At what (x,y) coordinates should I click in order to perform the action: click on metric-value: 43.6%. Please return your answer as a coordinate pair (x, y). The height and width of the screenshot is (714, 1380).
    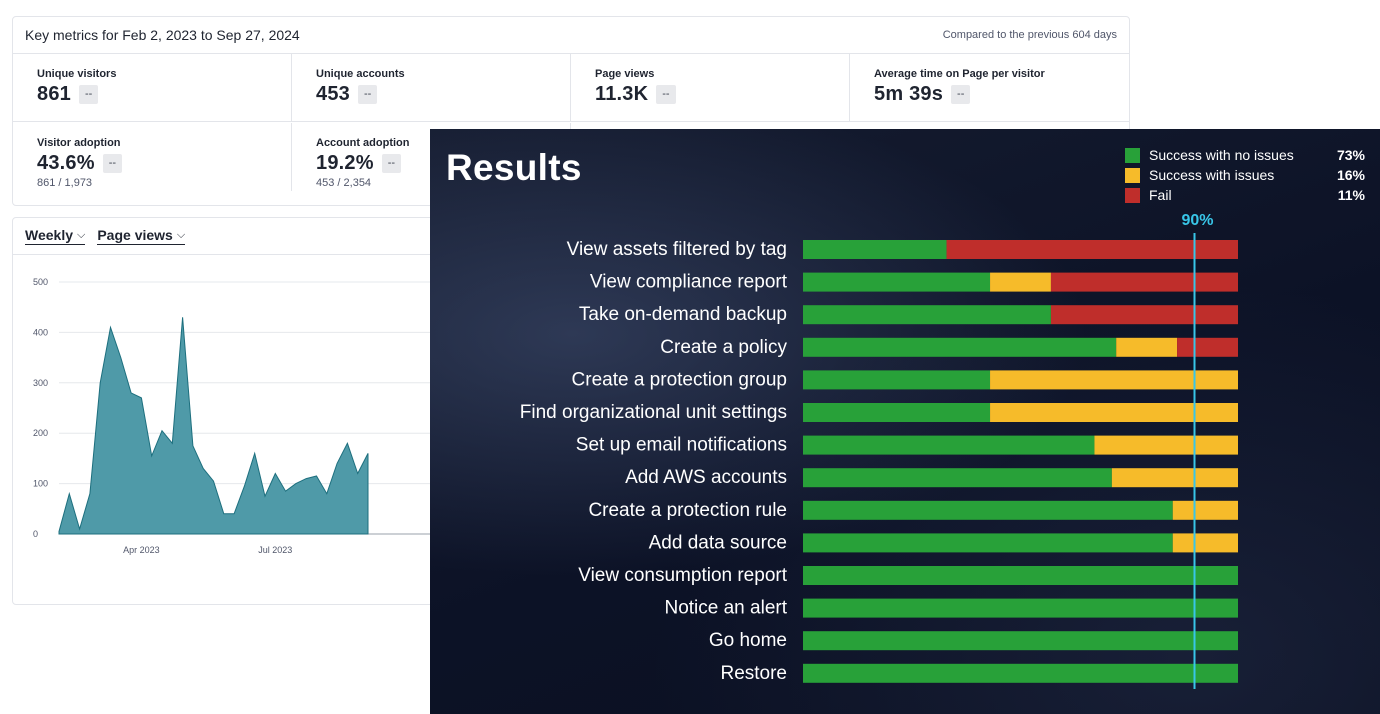
    Looking at the image, I should click on (66, 163).